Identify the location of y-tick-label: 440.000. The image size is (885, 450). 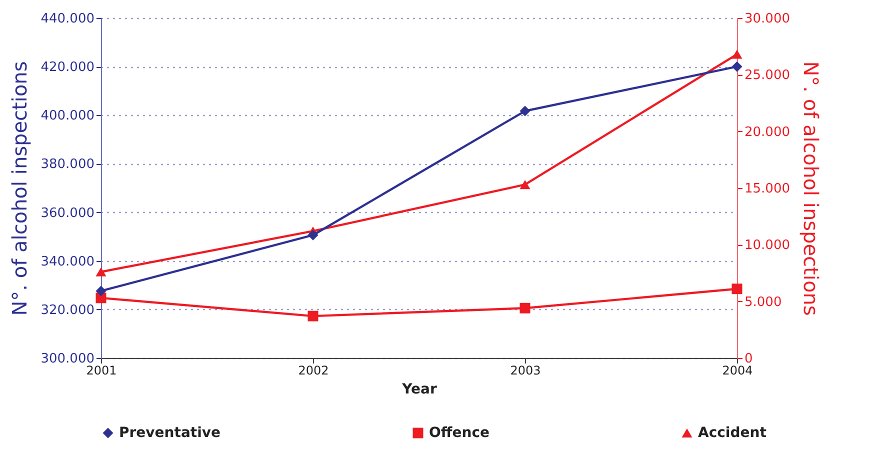
(67, 19).